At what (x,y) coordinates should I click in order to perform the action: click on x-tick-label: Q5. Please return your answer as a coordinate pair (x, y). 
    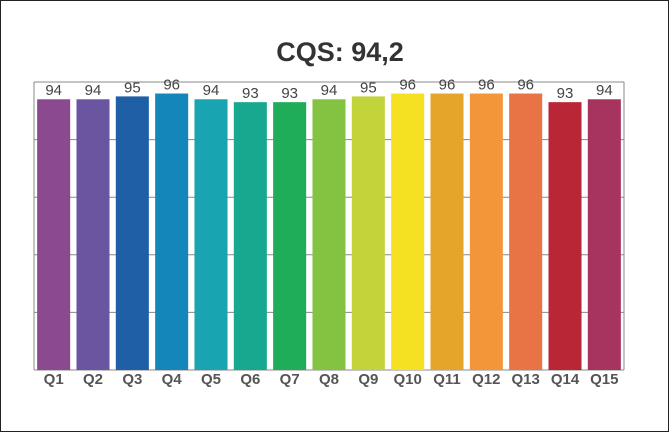
    Looking at the image, I should click on (211, 379).